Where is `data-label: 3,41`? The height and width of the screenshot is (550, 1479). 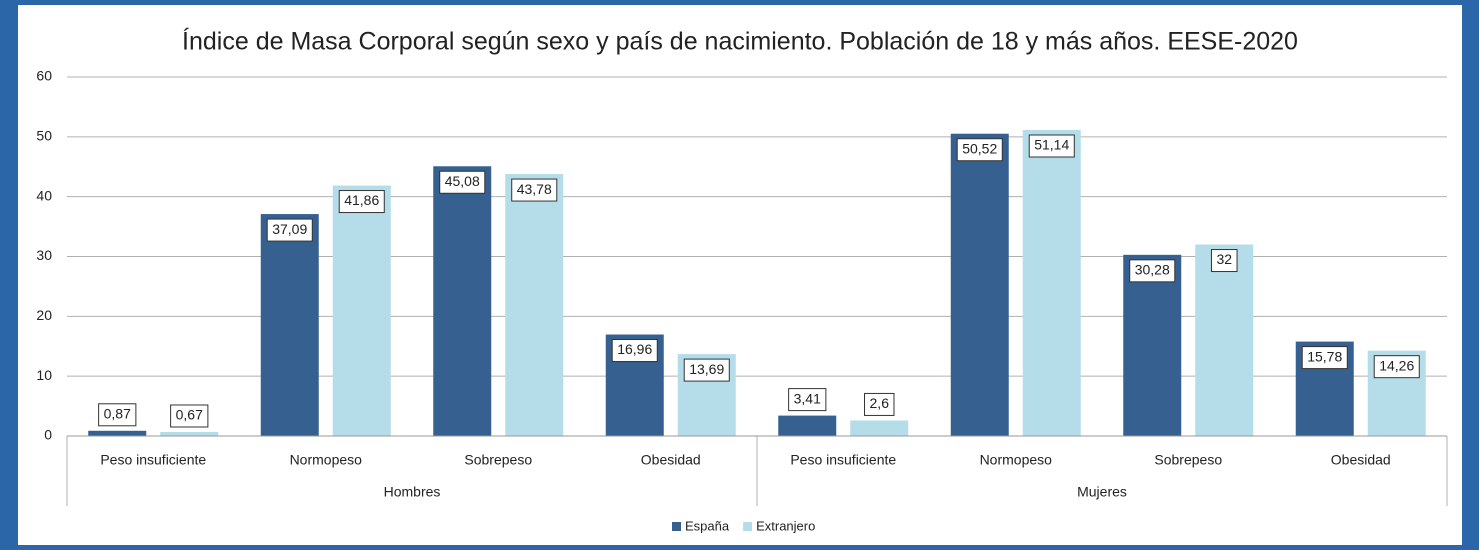
data-label: 3,41 is located at coordinates (807, 398).